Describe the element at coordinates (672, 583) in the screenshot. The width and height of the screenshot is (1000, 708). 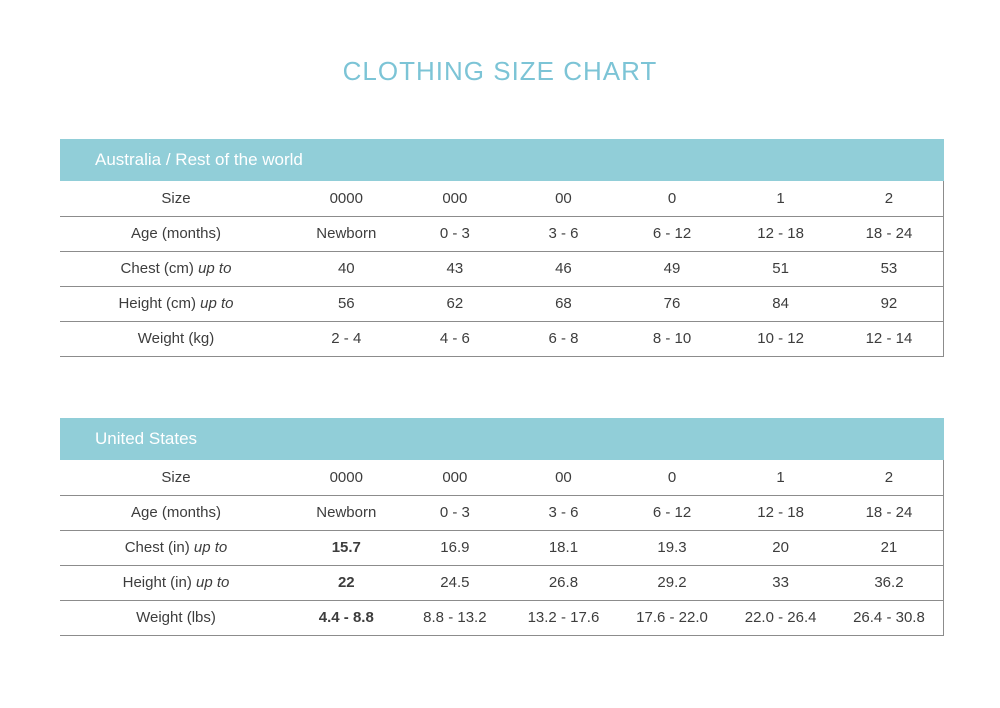
I see `size-value-cell: 29.2` at that location.